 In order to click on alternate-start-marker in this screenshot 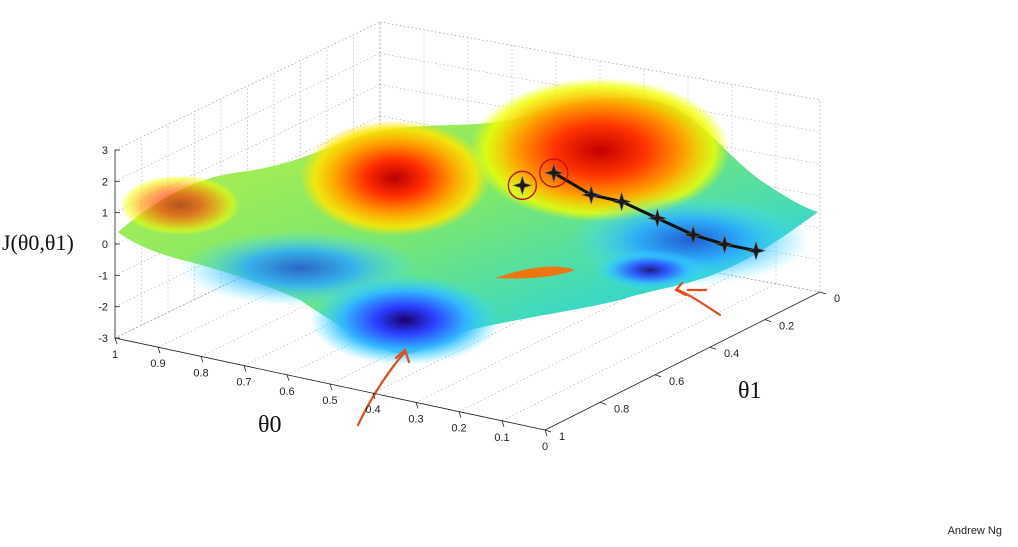, I will do `click(522, 185)`.